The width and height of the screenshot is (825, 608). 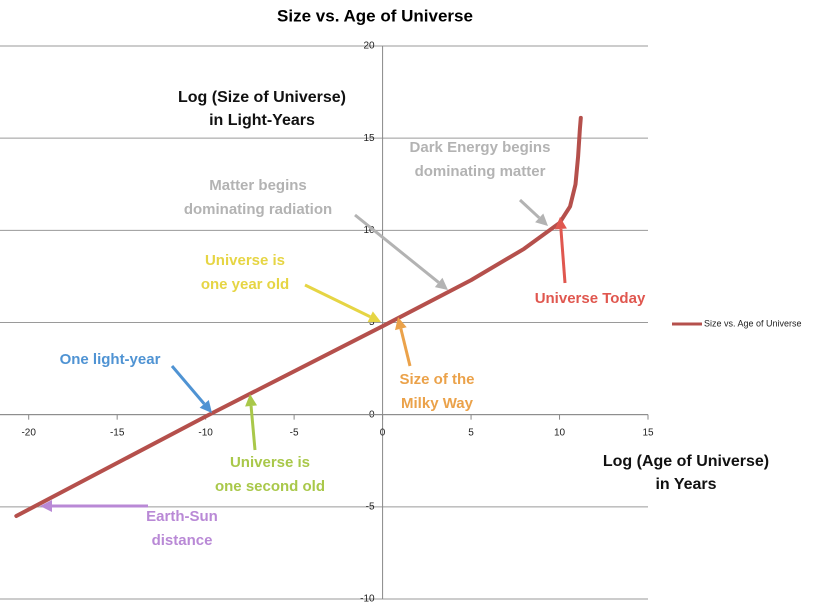 I want to click on annotation-text: Size of the, so click(x=436, y=379).